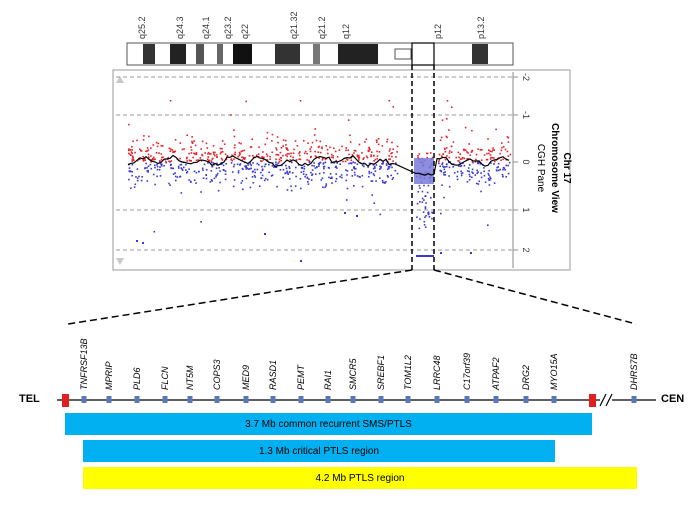 Image resolution: width=700 pixels, height=513 pixels. What do you see at coordinates (240, 297) in the screenshot?
I see `zoom-left-diagonal` at bounding box center [240, 297].